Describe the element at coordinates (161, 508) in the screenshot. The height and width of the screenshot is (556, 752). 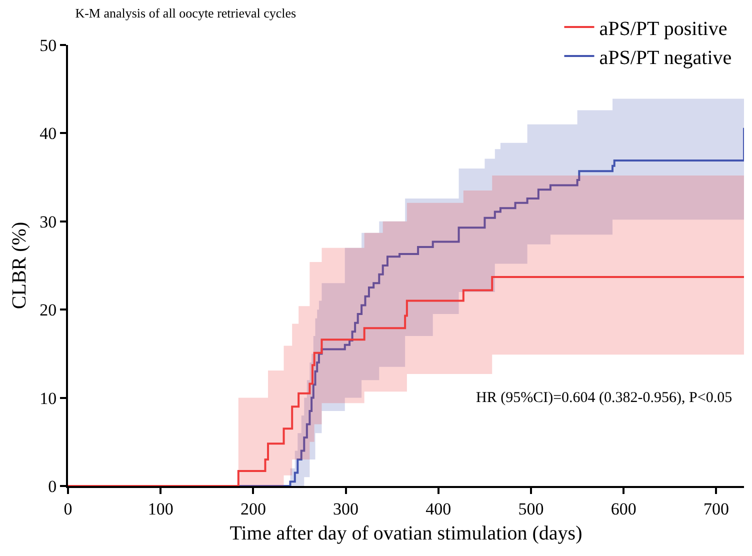
I see `x-tick-label: 100` at that location.